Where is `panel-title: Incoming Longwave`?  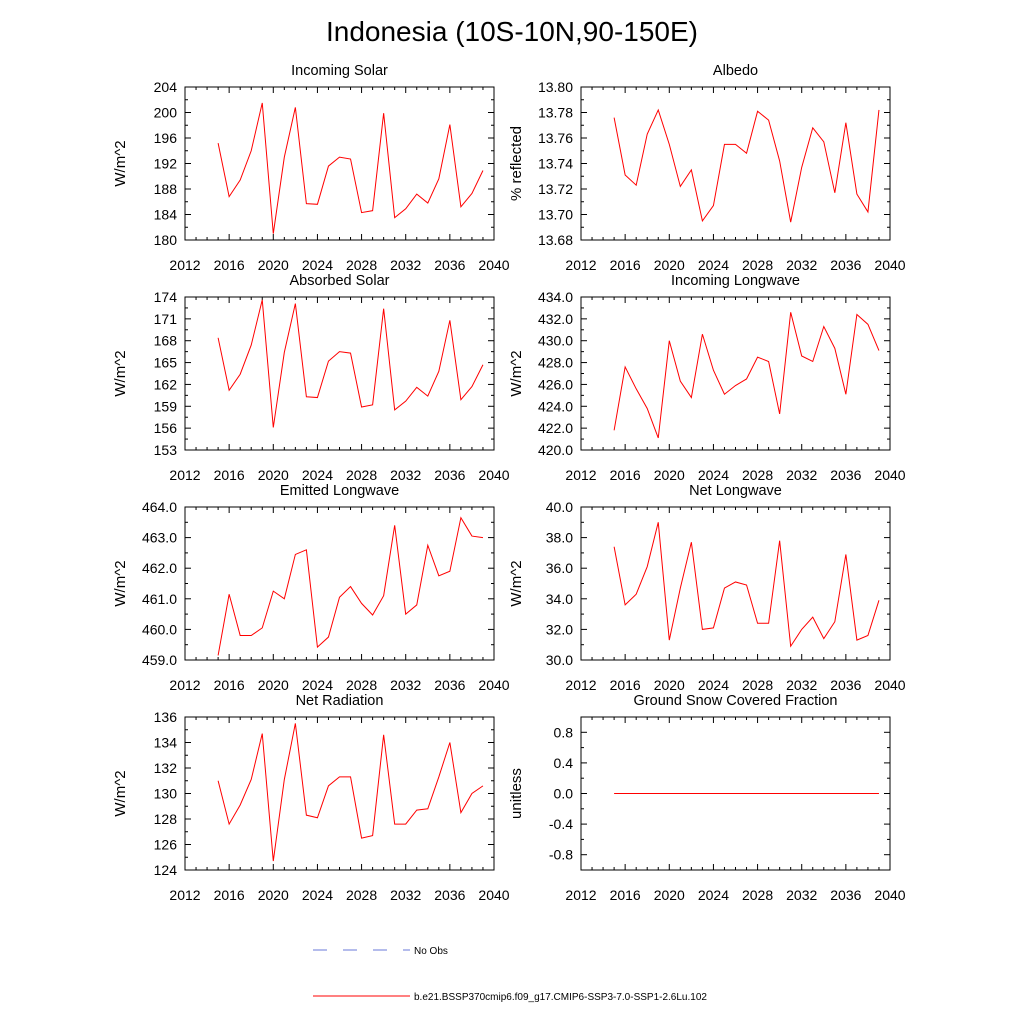 panel-title: Incoming Longwave is located at coordinates (735, 281).